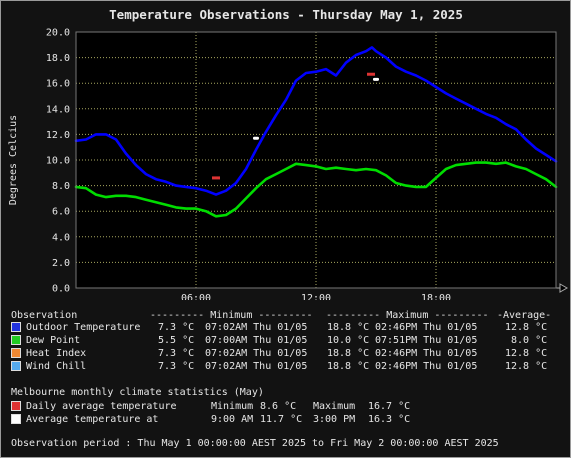  What do you see at coordinates (44, 315) in the screenshot?
I see `legend-header-observation: Observation` at bounding box center [44, 315].